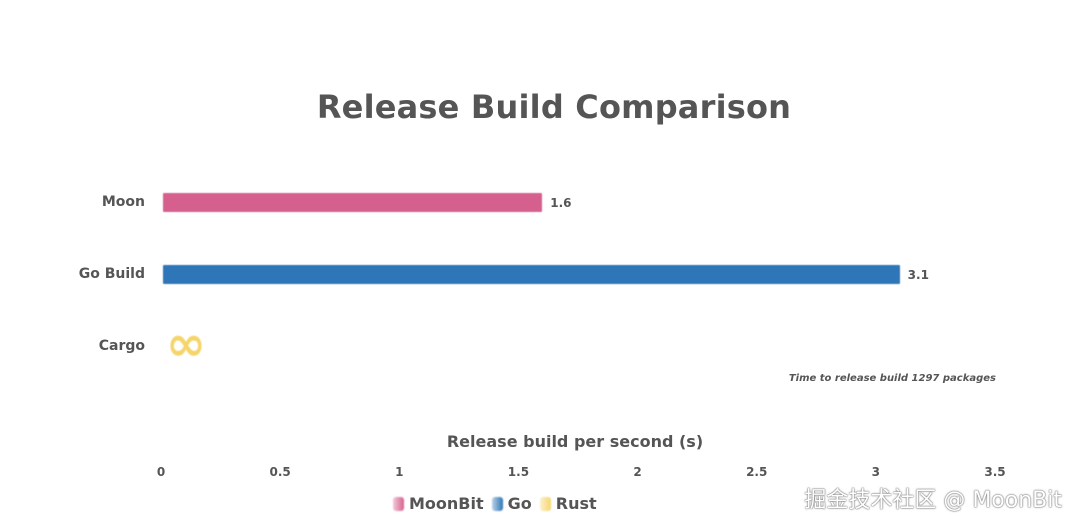  What do you see at coordinates (575, 441) in the screenshot?
I see `x-axis-label: Release build per second (s)` at bounding box center [575, 441].